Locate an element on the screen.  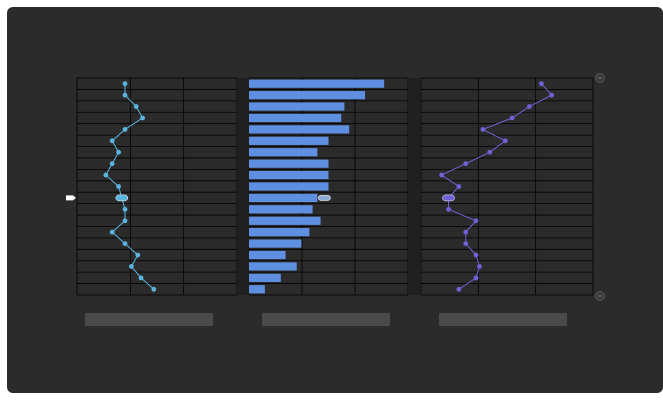
right-selection-marker is located at coordinates (448, 198).